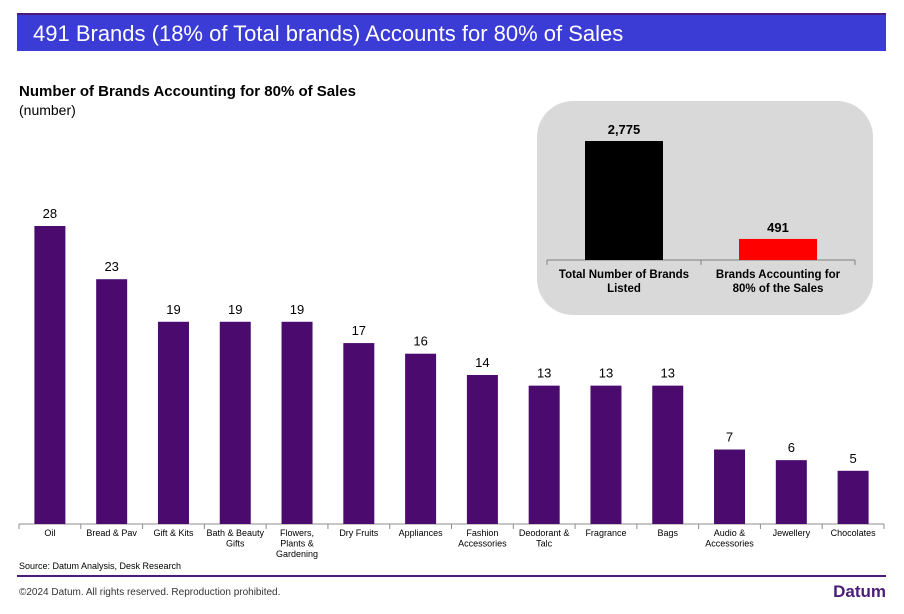 This screenshot has width=904, height=614. I want to click on x-tick-label-line: Gifts, so click(235, 544).